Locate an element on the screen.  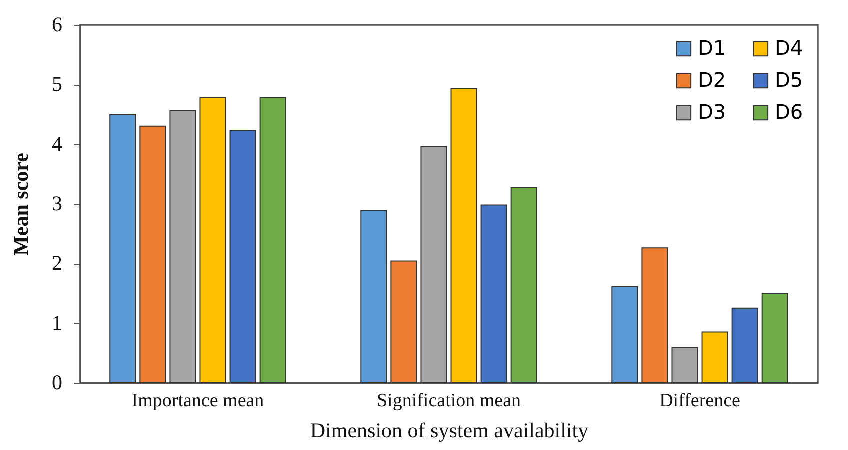
x-tick-label: Signification mean is located at coordinates (449, 401).